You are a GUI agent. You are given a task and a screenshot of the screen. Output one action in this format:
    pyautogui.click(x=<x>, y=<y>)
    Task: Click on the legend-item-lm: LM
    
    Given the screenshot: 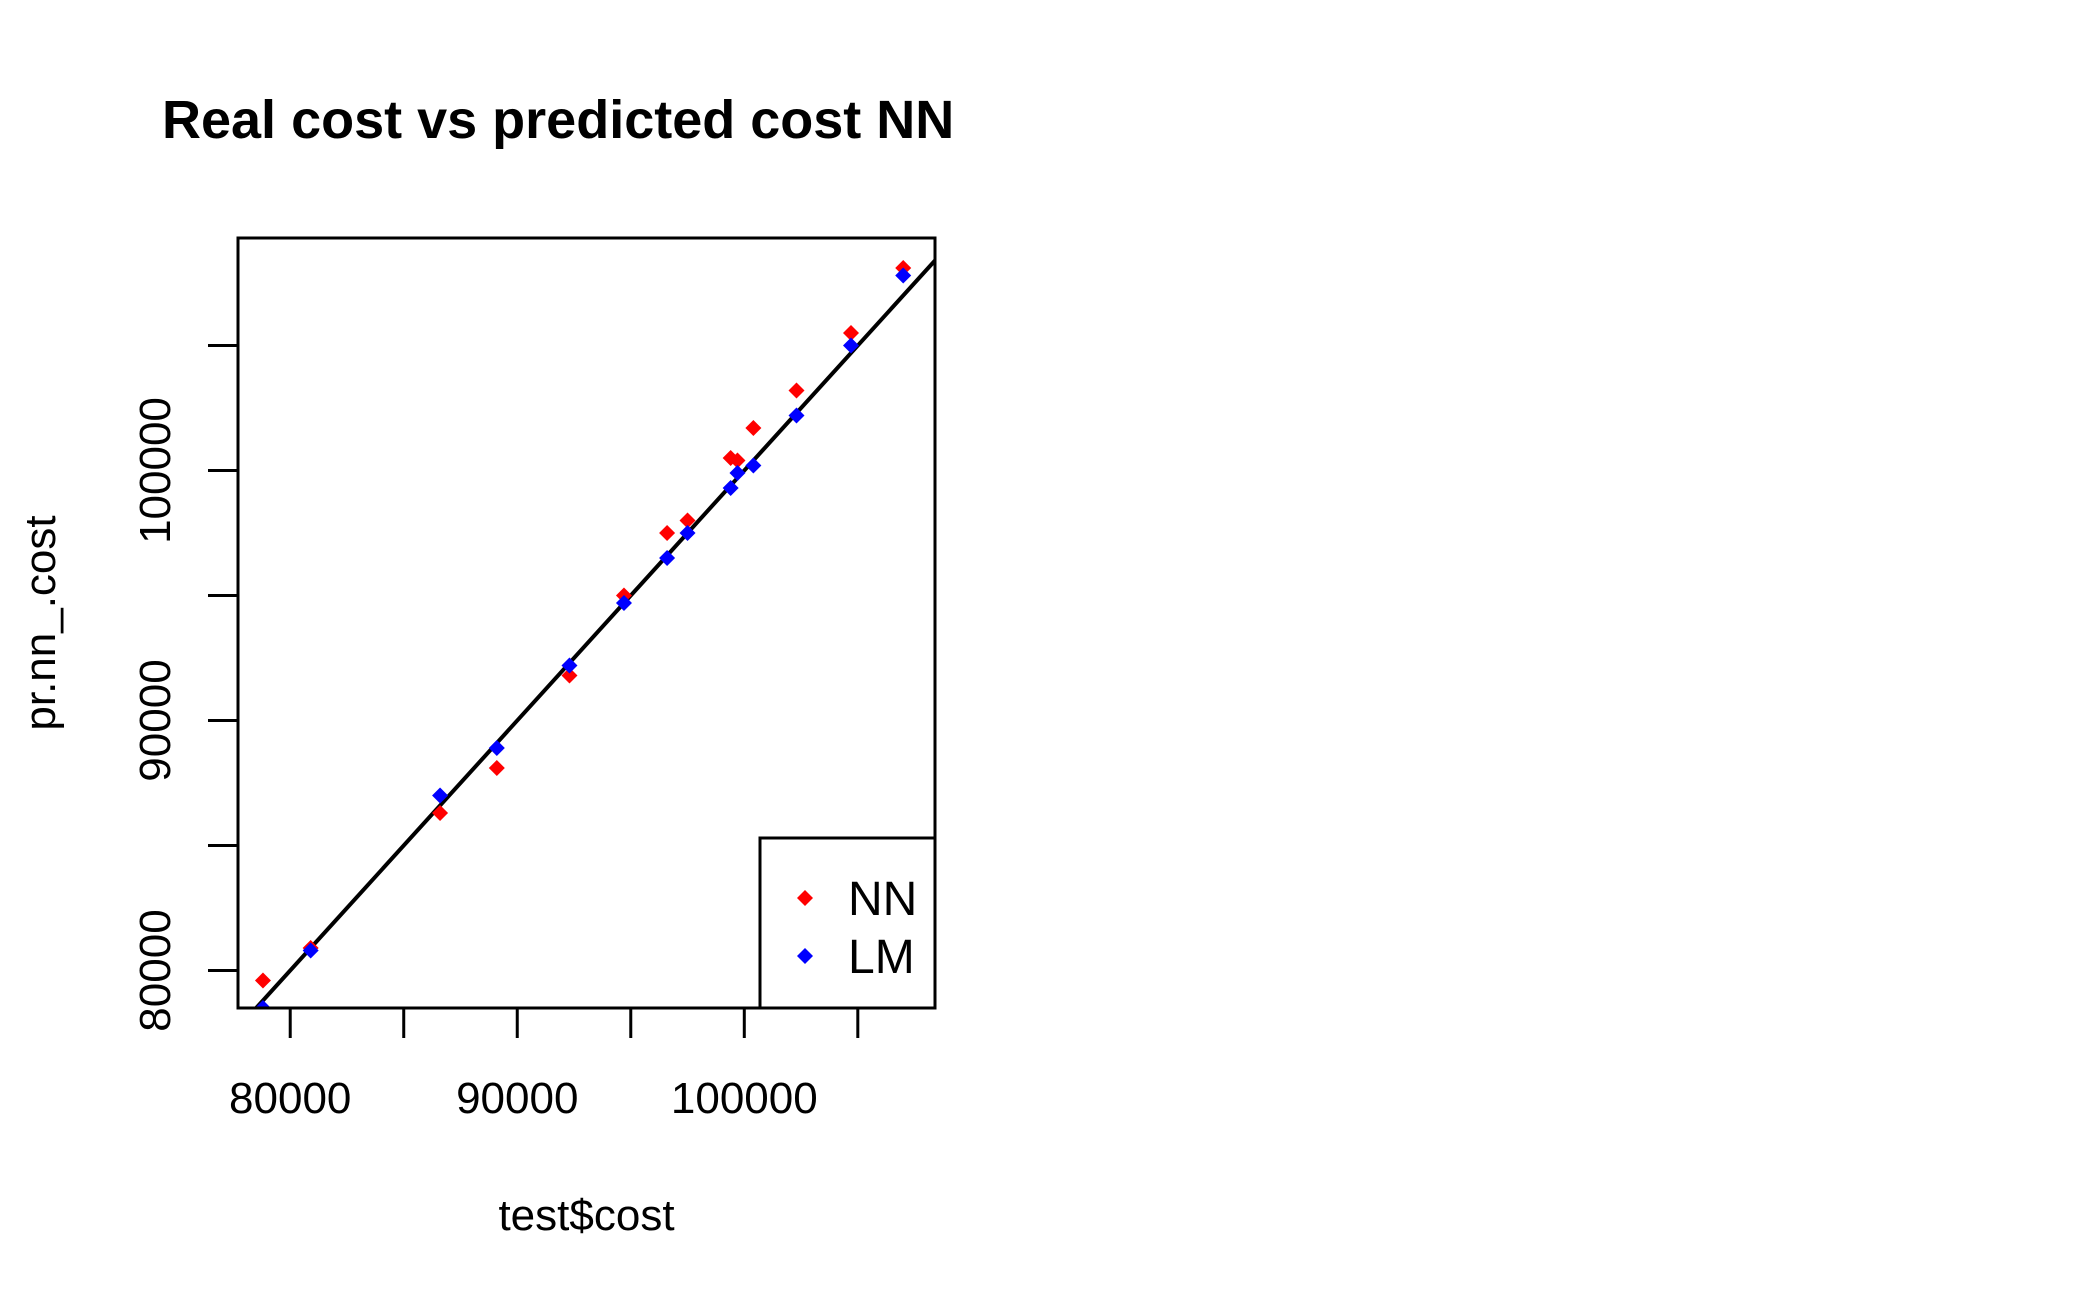 What is the action you would take?
    pyautogui.click(x=856, y=957)
    